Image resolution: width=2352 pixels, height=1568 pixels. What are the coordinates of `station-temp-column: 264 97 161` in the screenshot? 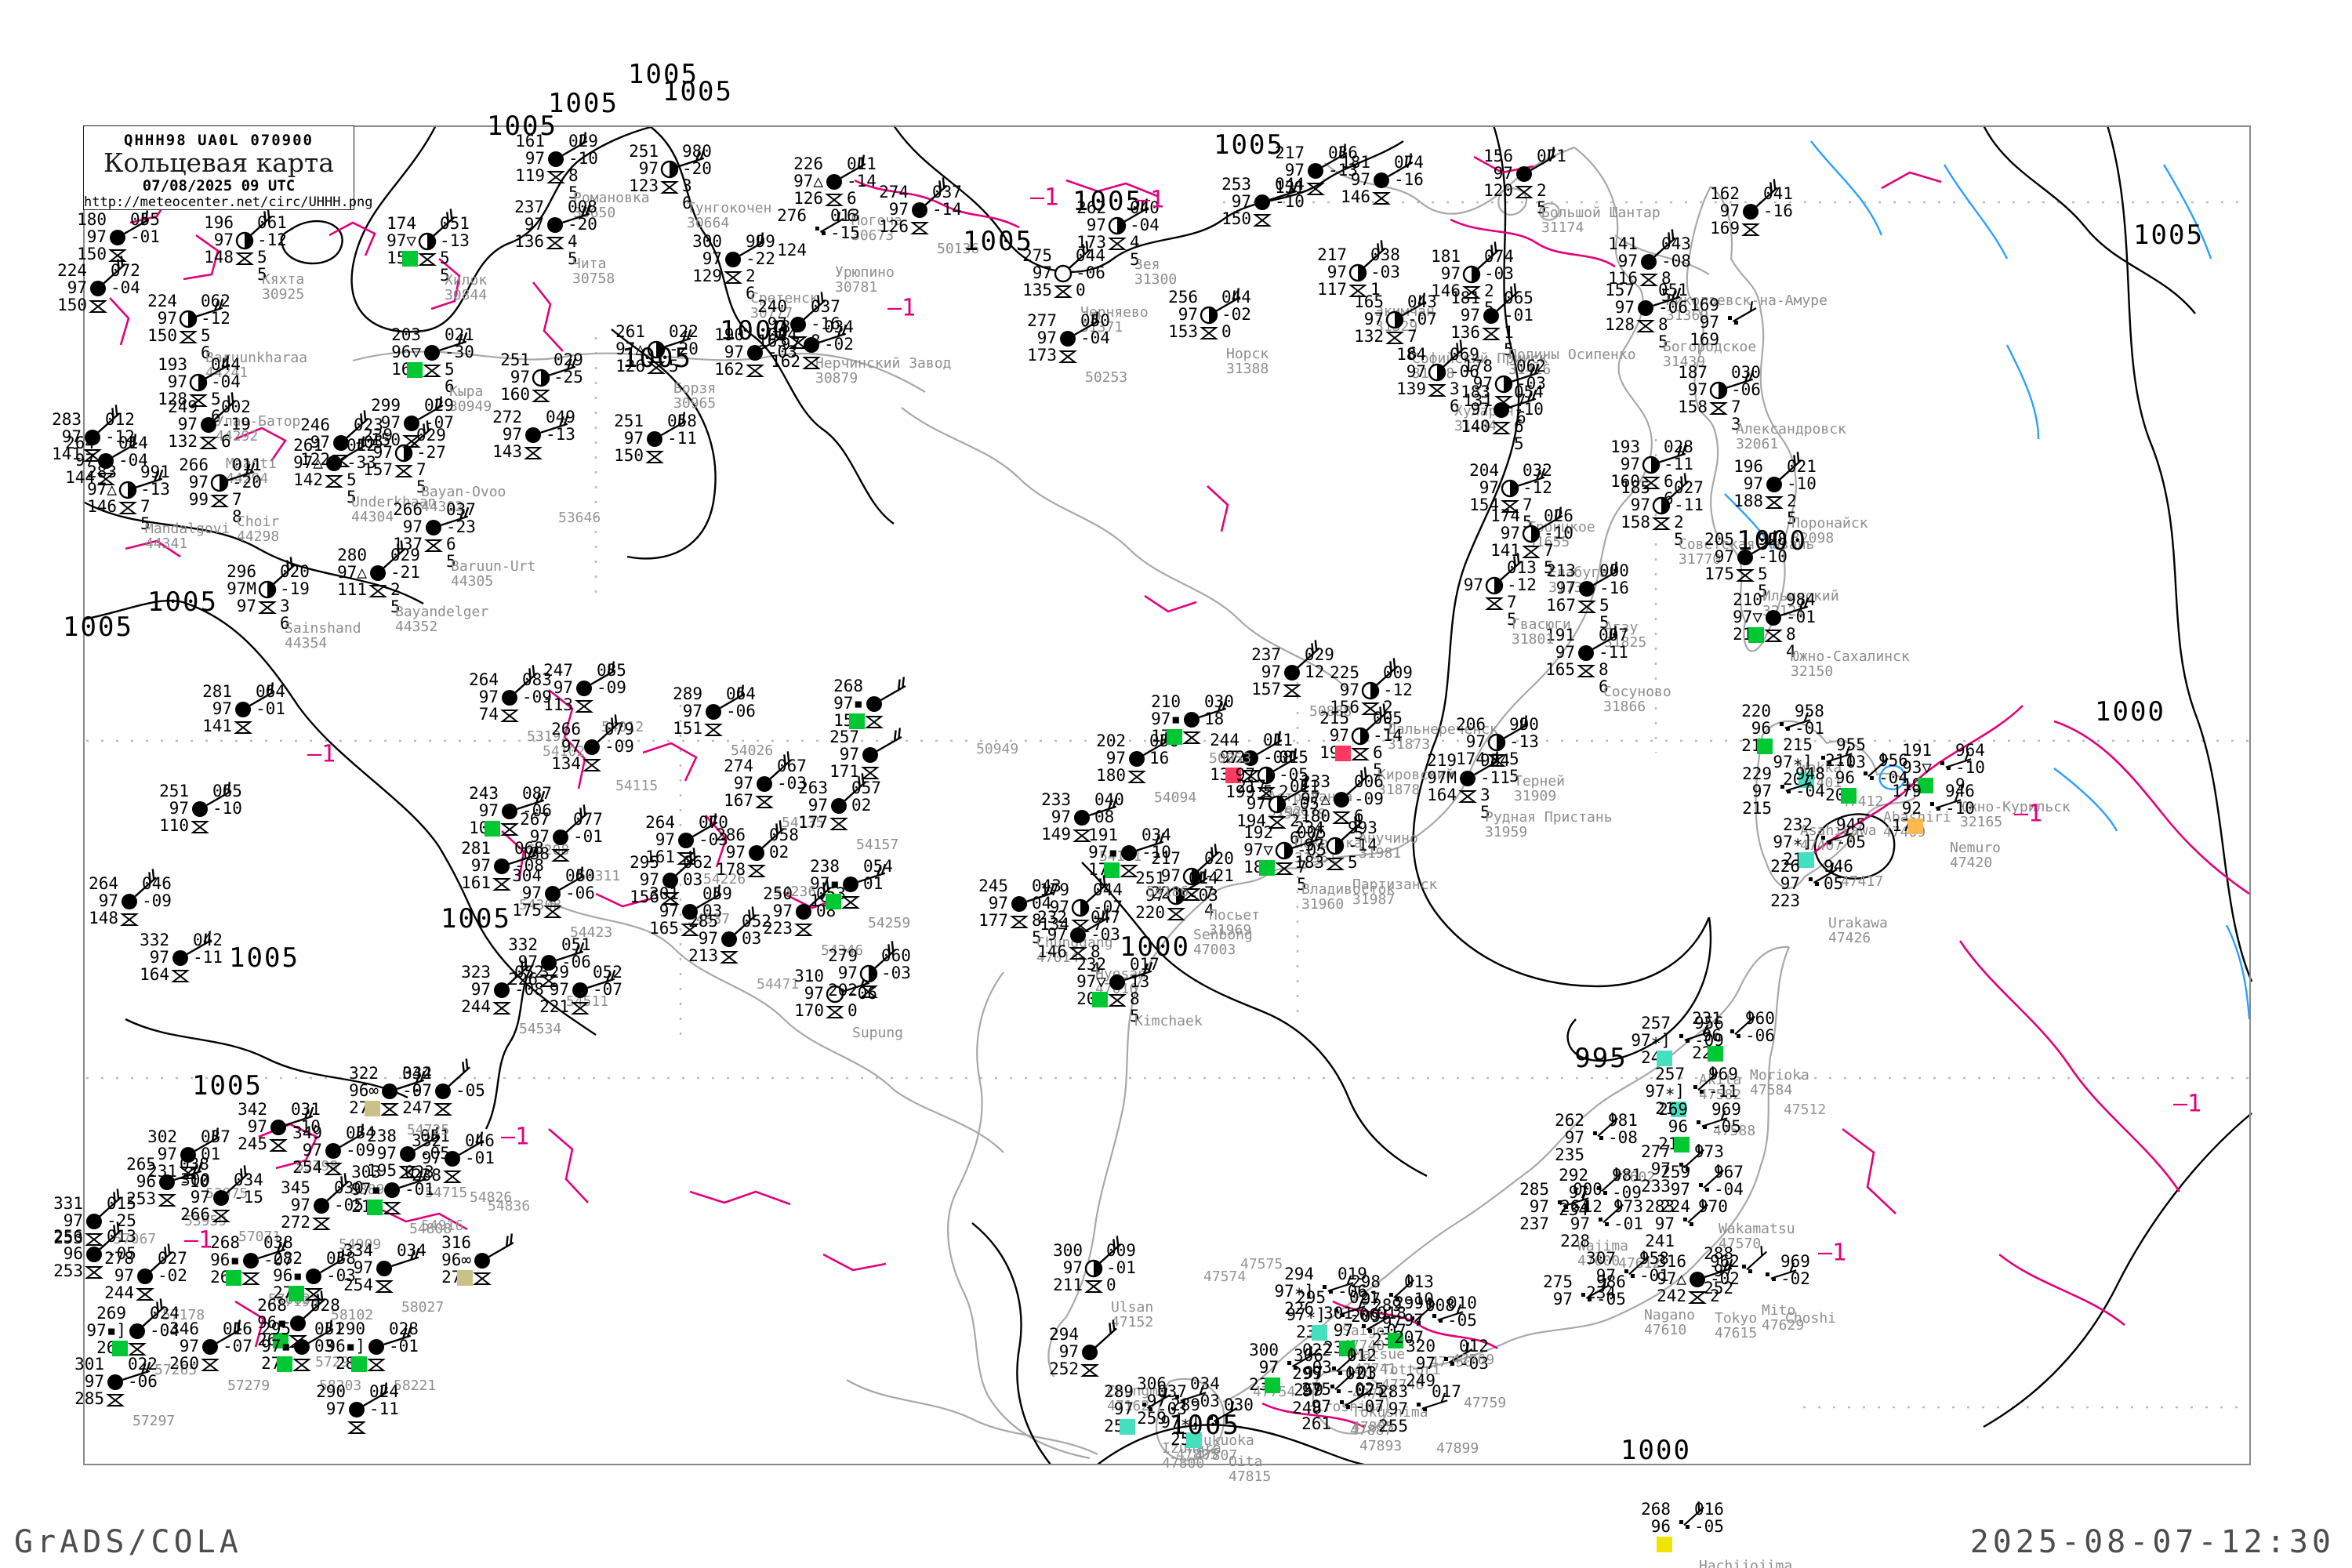 It's located at (660, 839).